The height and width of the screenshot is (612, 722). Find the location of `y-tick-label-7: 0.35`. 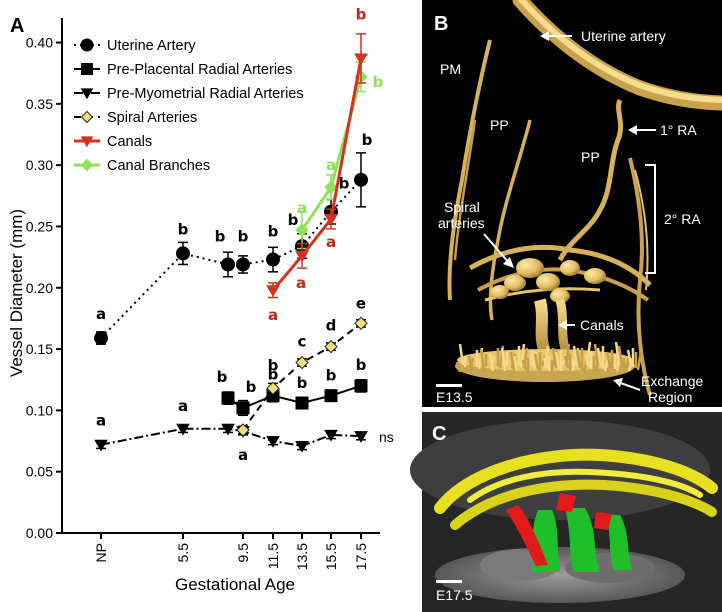

y-tick-label-7: 0.35 is located at coordinates (39, 104).